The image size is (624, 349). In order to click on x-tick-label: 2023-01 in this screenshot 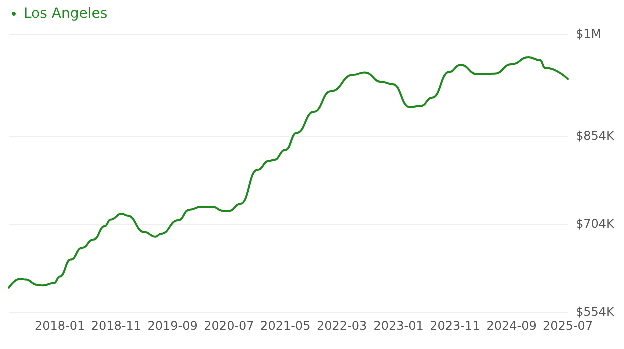, I will do `click(399, 326)`.